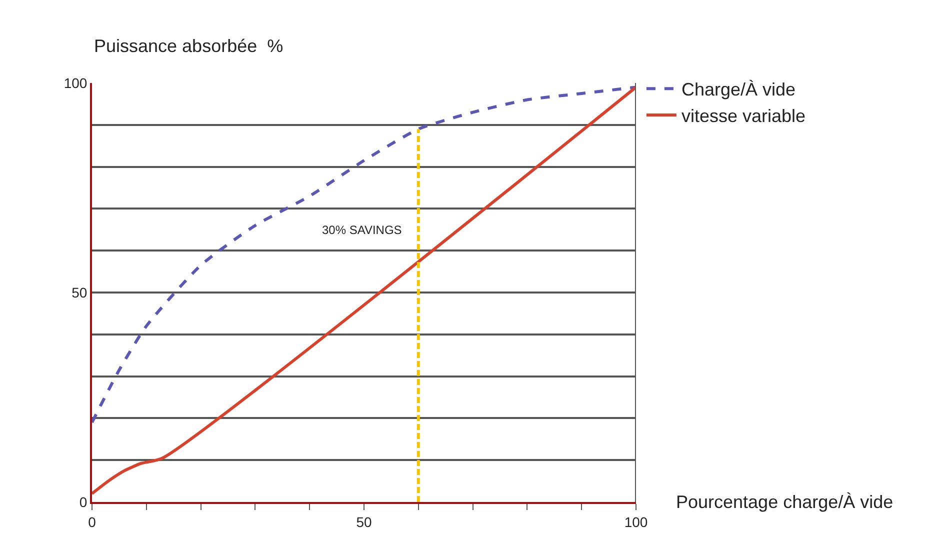 The height and width of the screenshot is (560, 948). I want to click on y-tick-label: 0, so click(83, 502).